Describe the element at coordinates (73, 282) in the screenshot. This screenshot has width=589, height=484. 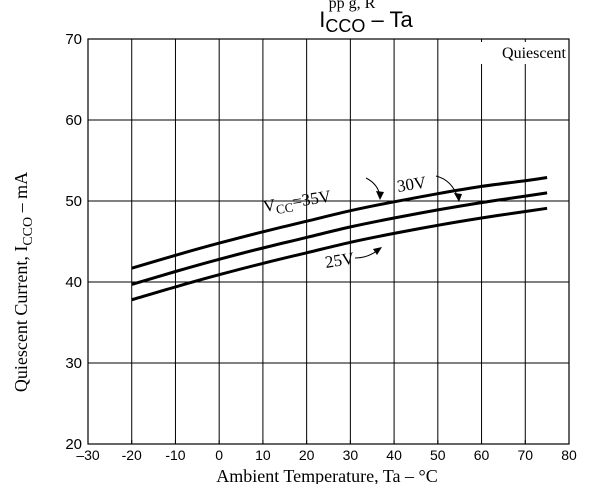
I see `y-tick-label: 40` at that location.